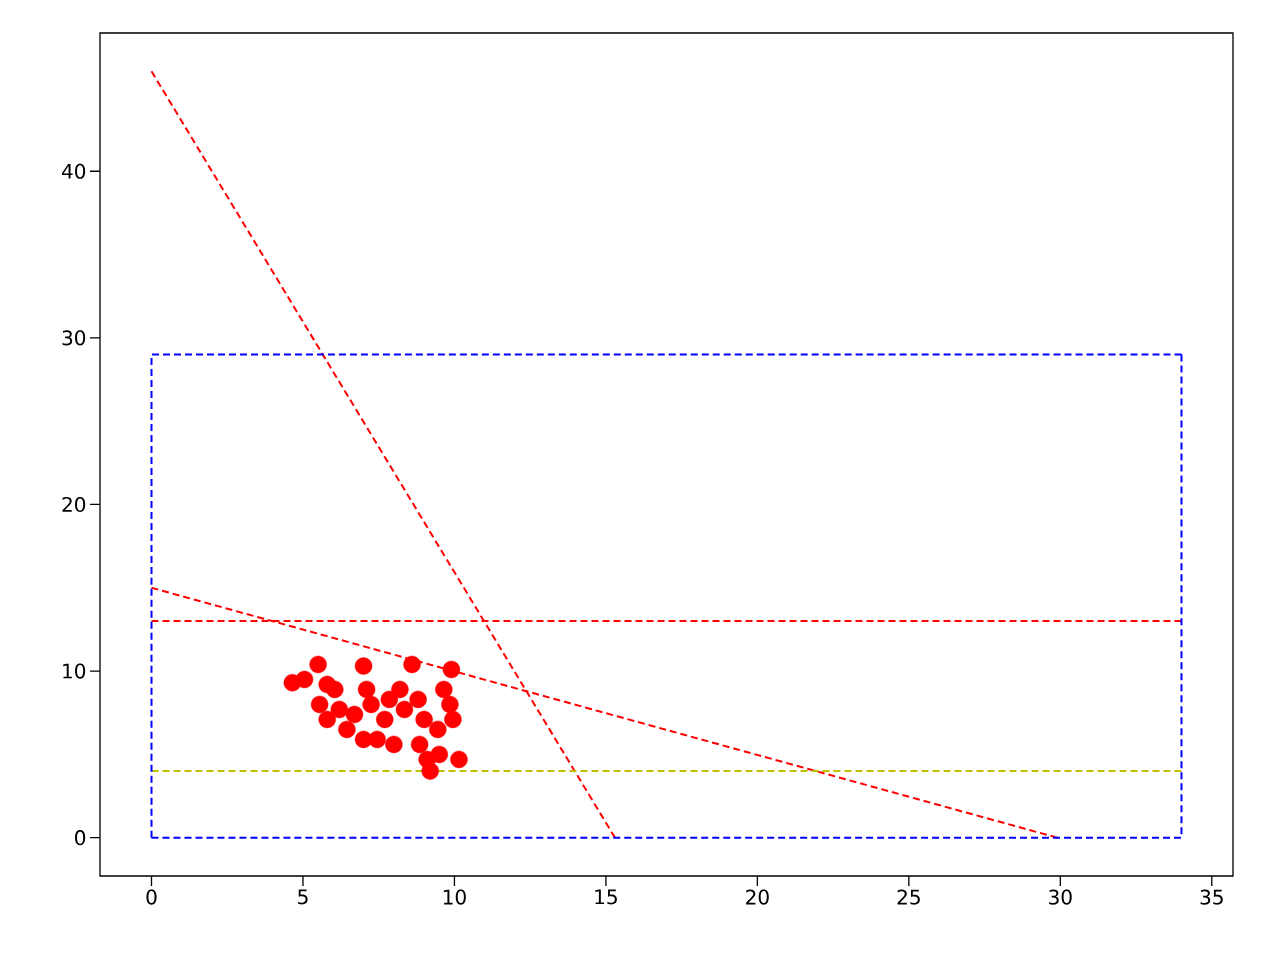 Image resolution: width=1273 pixels, height=955 pixels. I want to click on x-tick-label: 25, so click(908, 897).